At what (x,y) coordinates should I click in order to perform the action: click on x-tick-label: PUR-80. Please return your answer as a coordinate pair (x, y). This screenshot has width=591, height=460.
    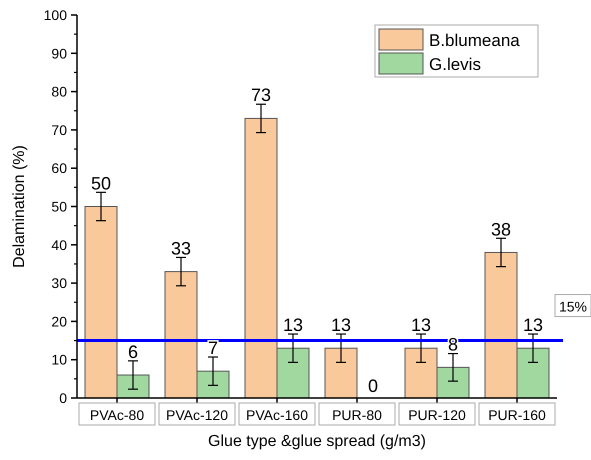
    Looking at the image, I should click on (357, 415).